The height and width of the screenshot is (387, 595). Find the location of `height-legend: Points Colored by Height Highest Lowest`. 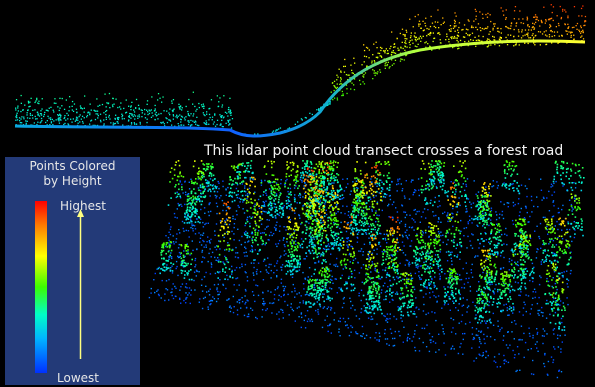

height-legend: Points Colored by Height Highest Lowest is located at coordinates (72, 271).